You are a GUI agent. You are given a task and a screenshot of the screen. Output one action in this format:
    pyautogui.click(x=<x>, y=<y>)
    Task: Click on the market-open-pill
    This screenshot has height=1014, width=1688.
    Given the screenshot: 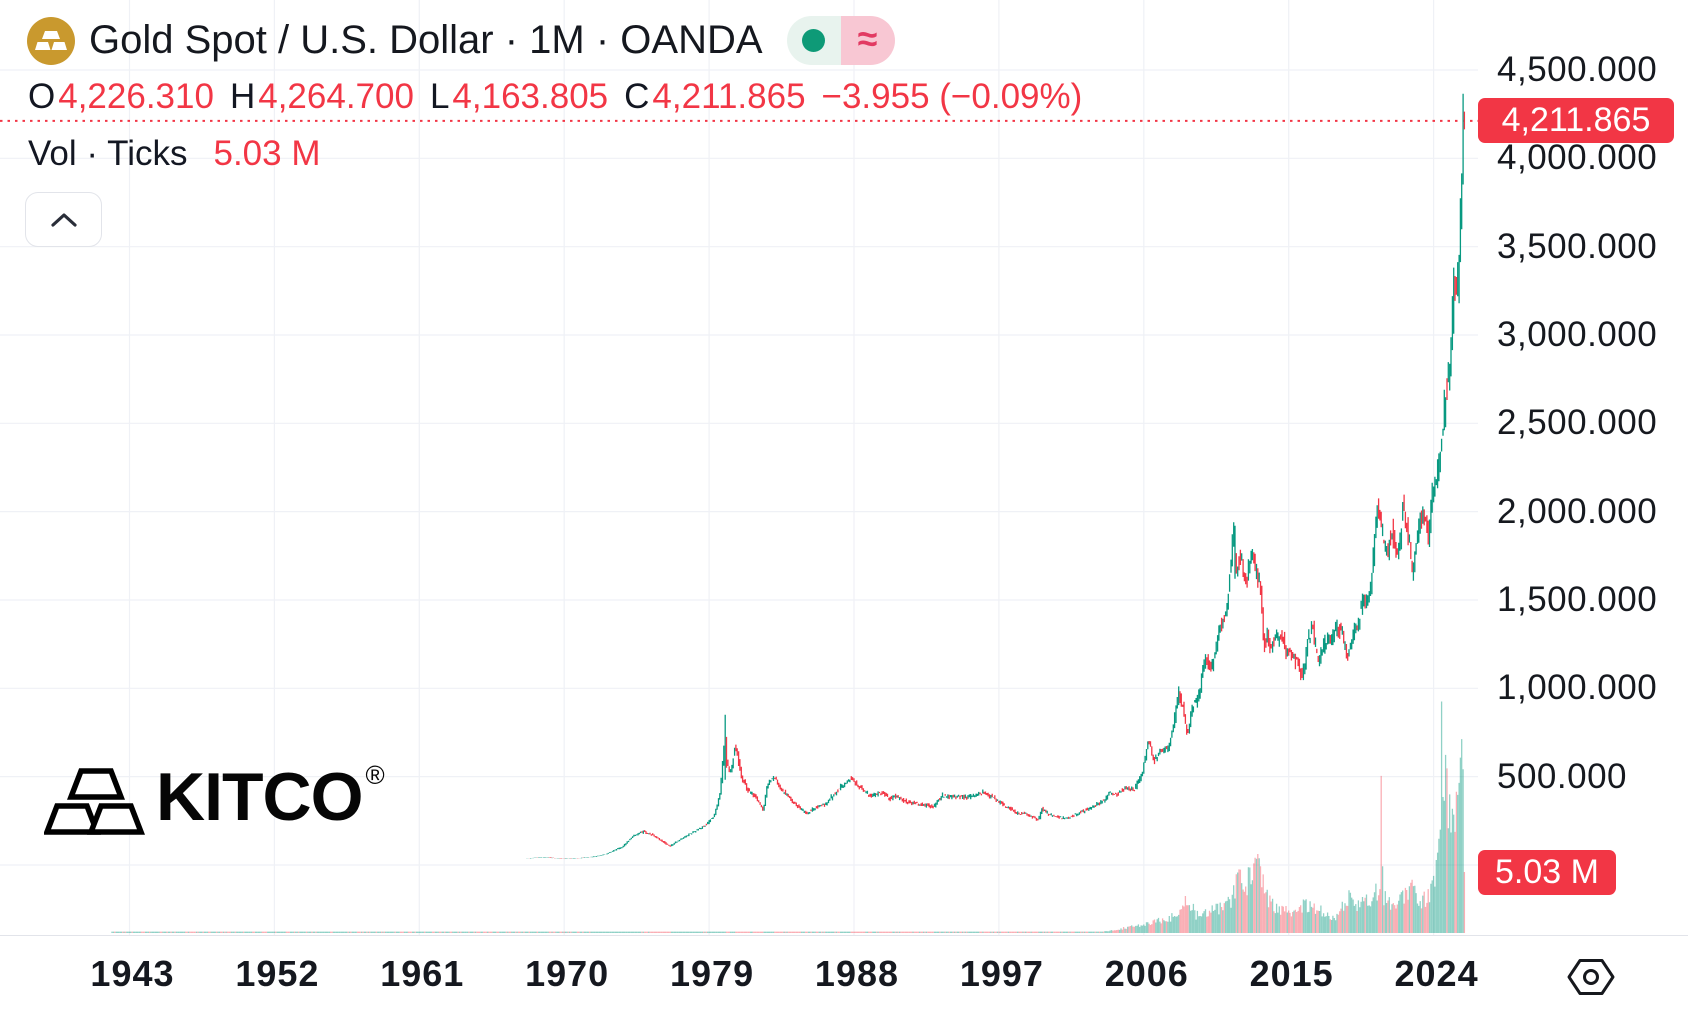 What is the action you would take?
    pyautogui.click(x=813, y=40)
    